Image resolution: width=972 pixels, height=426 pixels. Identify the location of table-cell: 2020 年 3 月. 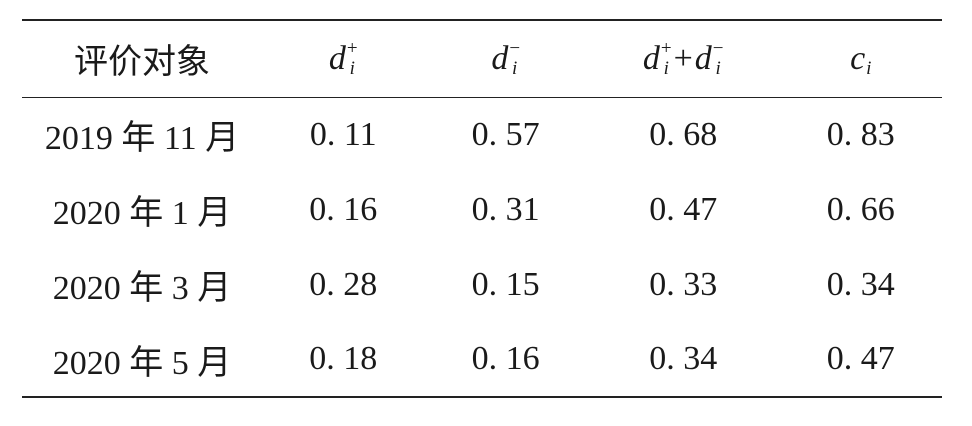
(142, 288).